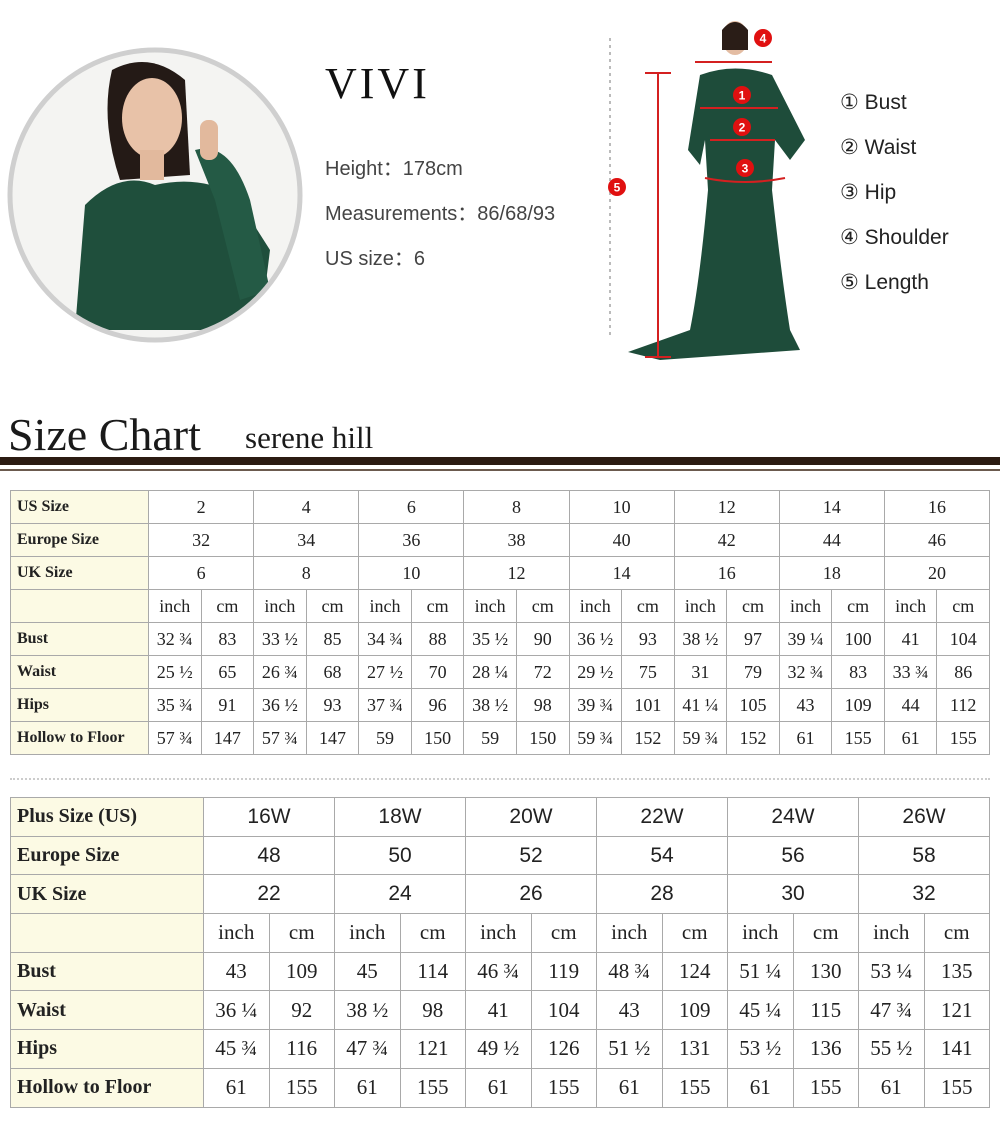 The width and height of the screenshot is (1000, 1128). Describe the element at coordinates (411, 540) in the screenshot. I see `size-cell: 36` at that location.